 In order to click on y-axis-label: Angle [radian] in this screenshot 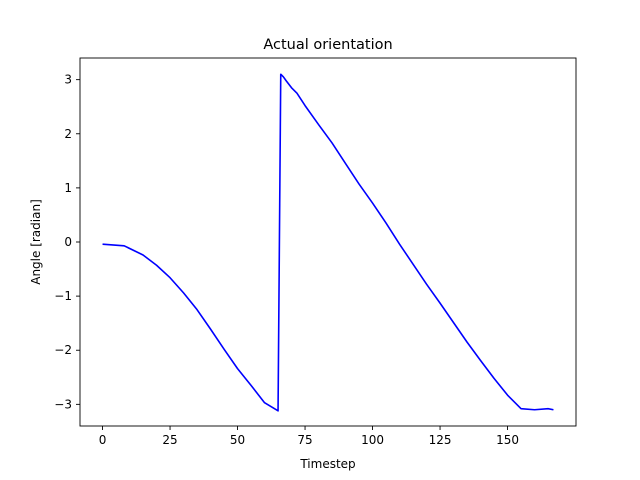, I will do `click(36, 242)`.